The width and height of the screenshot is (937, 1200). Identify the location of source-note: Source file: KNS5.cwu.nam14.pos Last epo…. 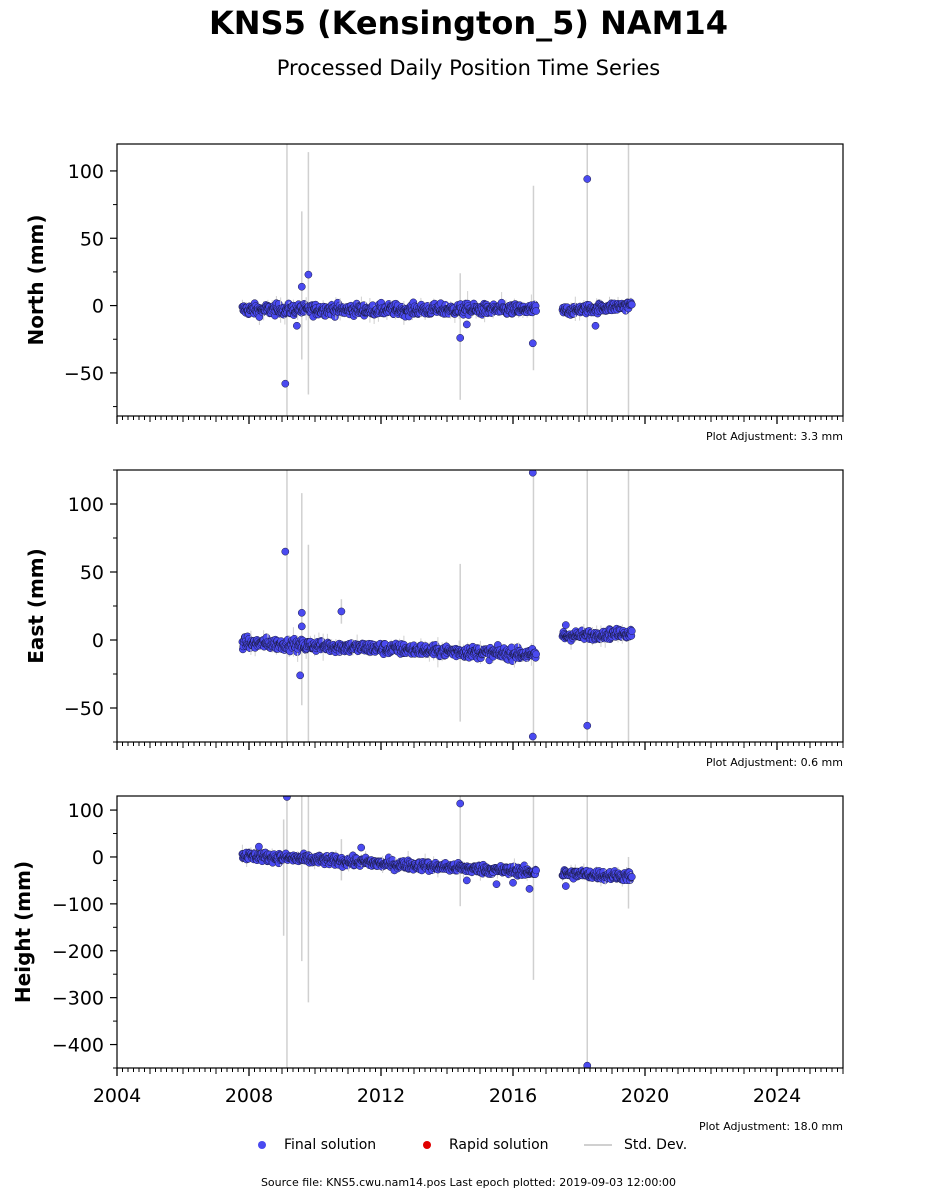
(468, 1182).